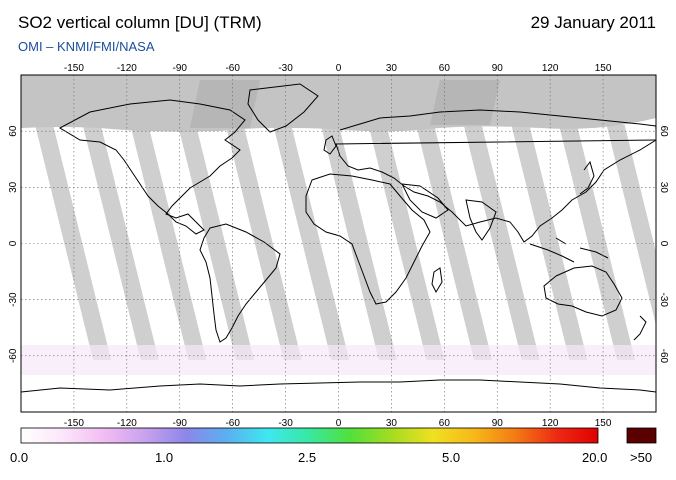  What do you see at coordinates (140, 22) in the screenshot?
I see `map-title: SO2 vertical column [DU] (TRM)` at bounding box center [140, 22].